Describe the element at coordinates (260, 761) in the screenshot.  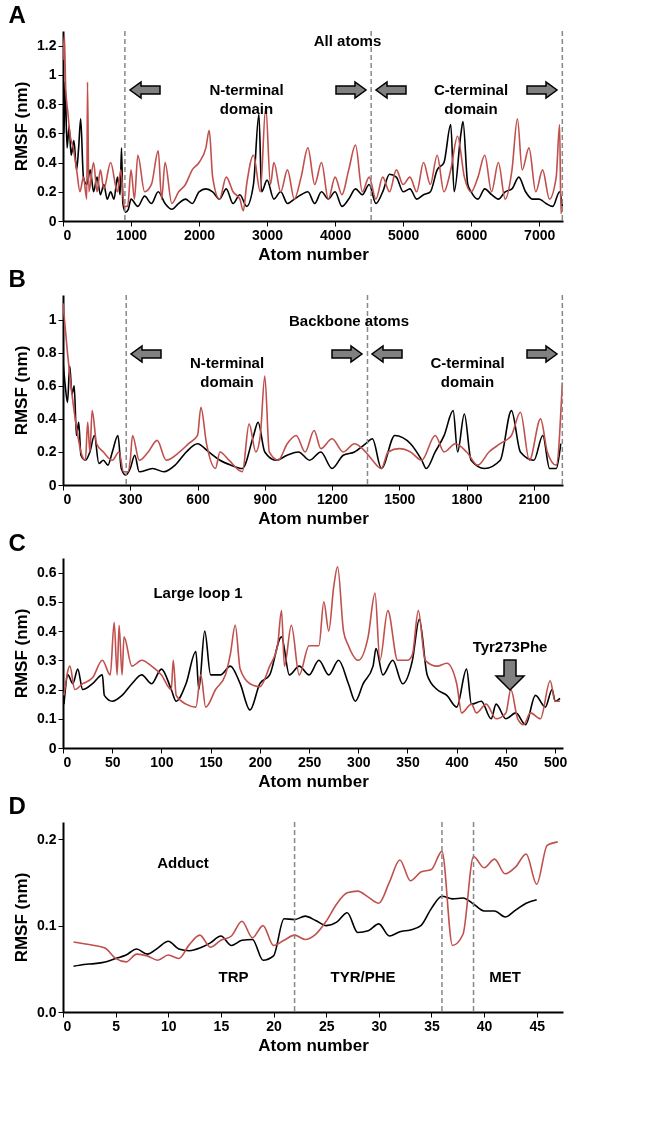
I see `x-tick-label: 200` at that location.